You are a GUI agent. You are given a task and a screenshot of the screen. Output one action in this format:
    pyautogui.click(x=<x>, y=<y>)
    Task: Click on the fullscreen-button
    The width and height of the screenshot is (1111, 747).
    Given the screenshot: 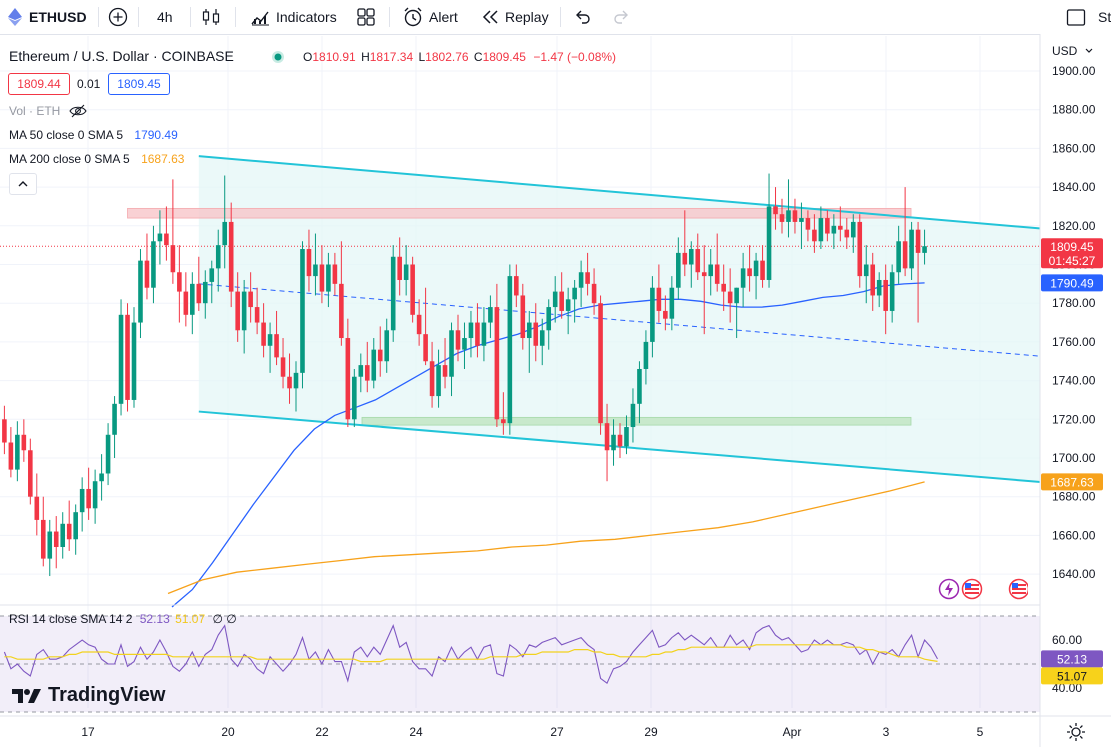 What is the action you would take?
    pyautogui.click(x=1076, y=17)
    